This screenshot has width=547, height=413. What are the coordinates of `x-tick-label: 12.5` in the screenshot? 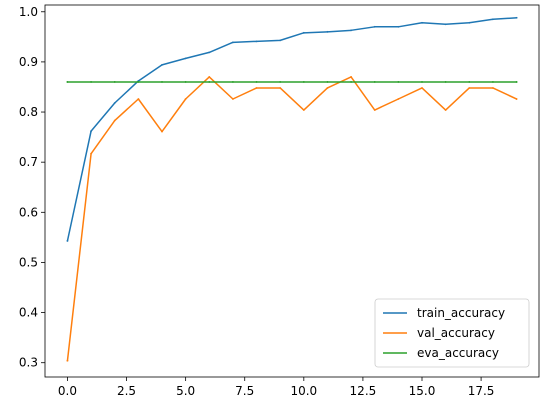 It's located at (363, 391).